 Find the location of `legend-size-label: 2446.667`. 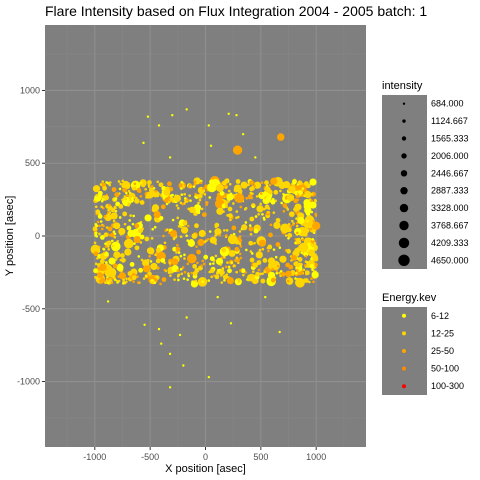

legend-size-label: 2446.667 is located at coordinates (450, 173).